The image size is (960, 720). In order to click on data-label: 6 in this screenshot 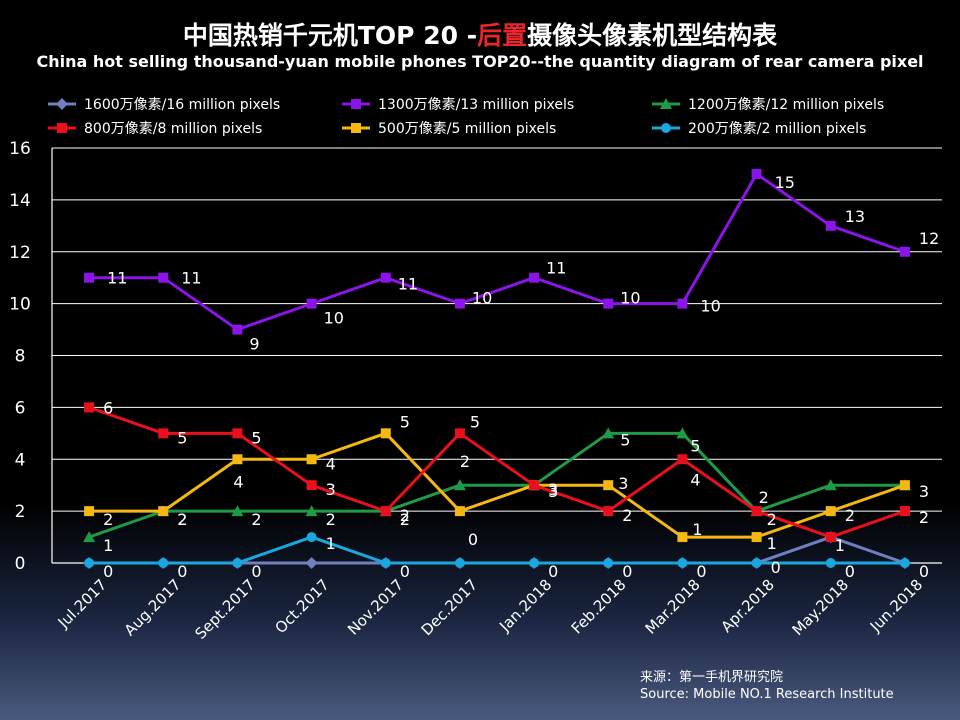, I will do `click(108, 407)`.